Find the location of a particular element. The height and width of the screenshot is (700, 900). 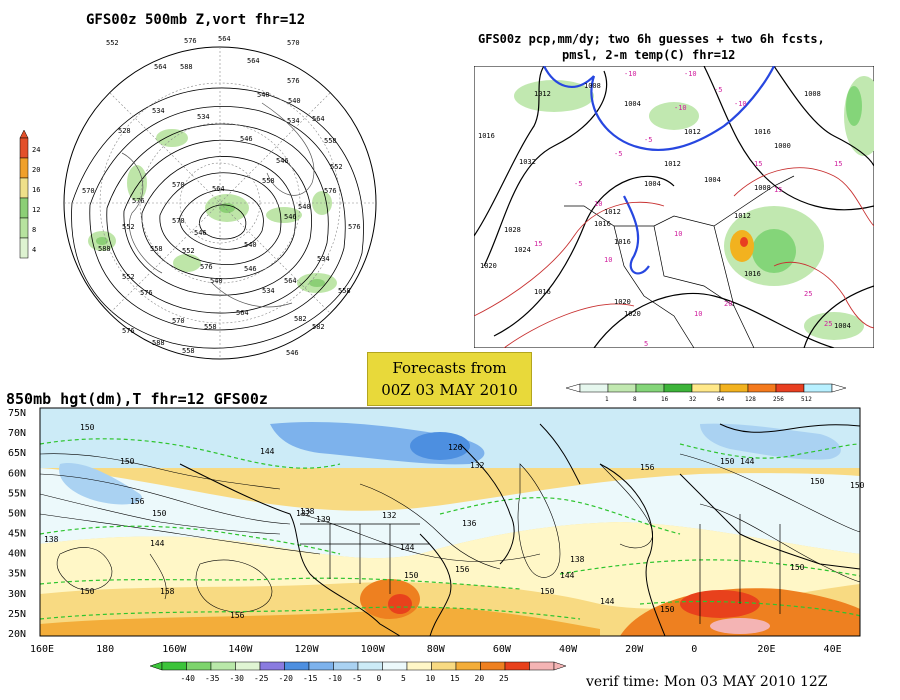

height-contour-label: 136 is located at coordinates (469, 523).